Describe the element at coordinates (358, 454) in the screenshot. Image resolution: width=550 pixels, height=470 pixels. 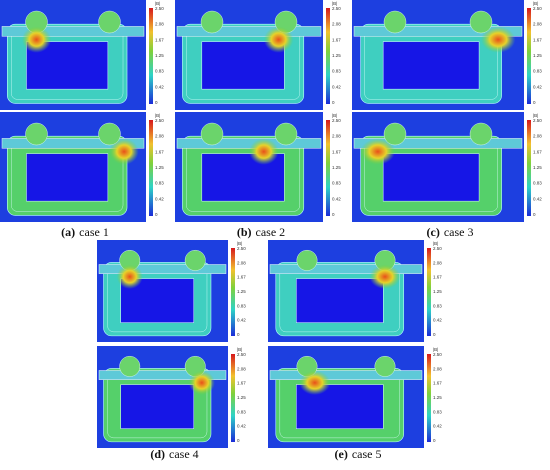
I see `caption: (e) case 5` at that location.